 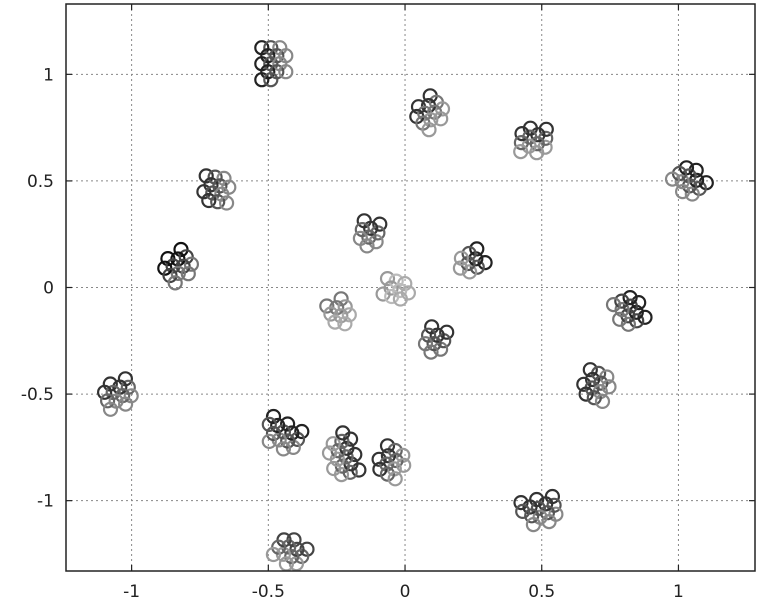 I want to click on x-tick-label: 0, so click(x=405, y=592).